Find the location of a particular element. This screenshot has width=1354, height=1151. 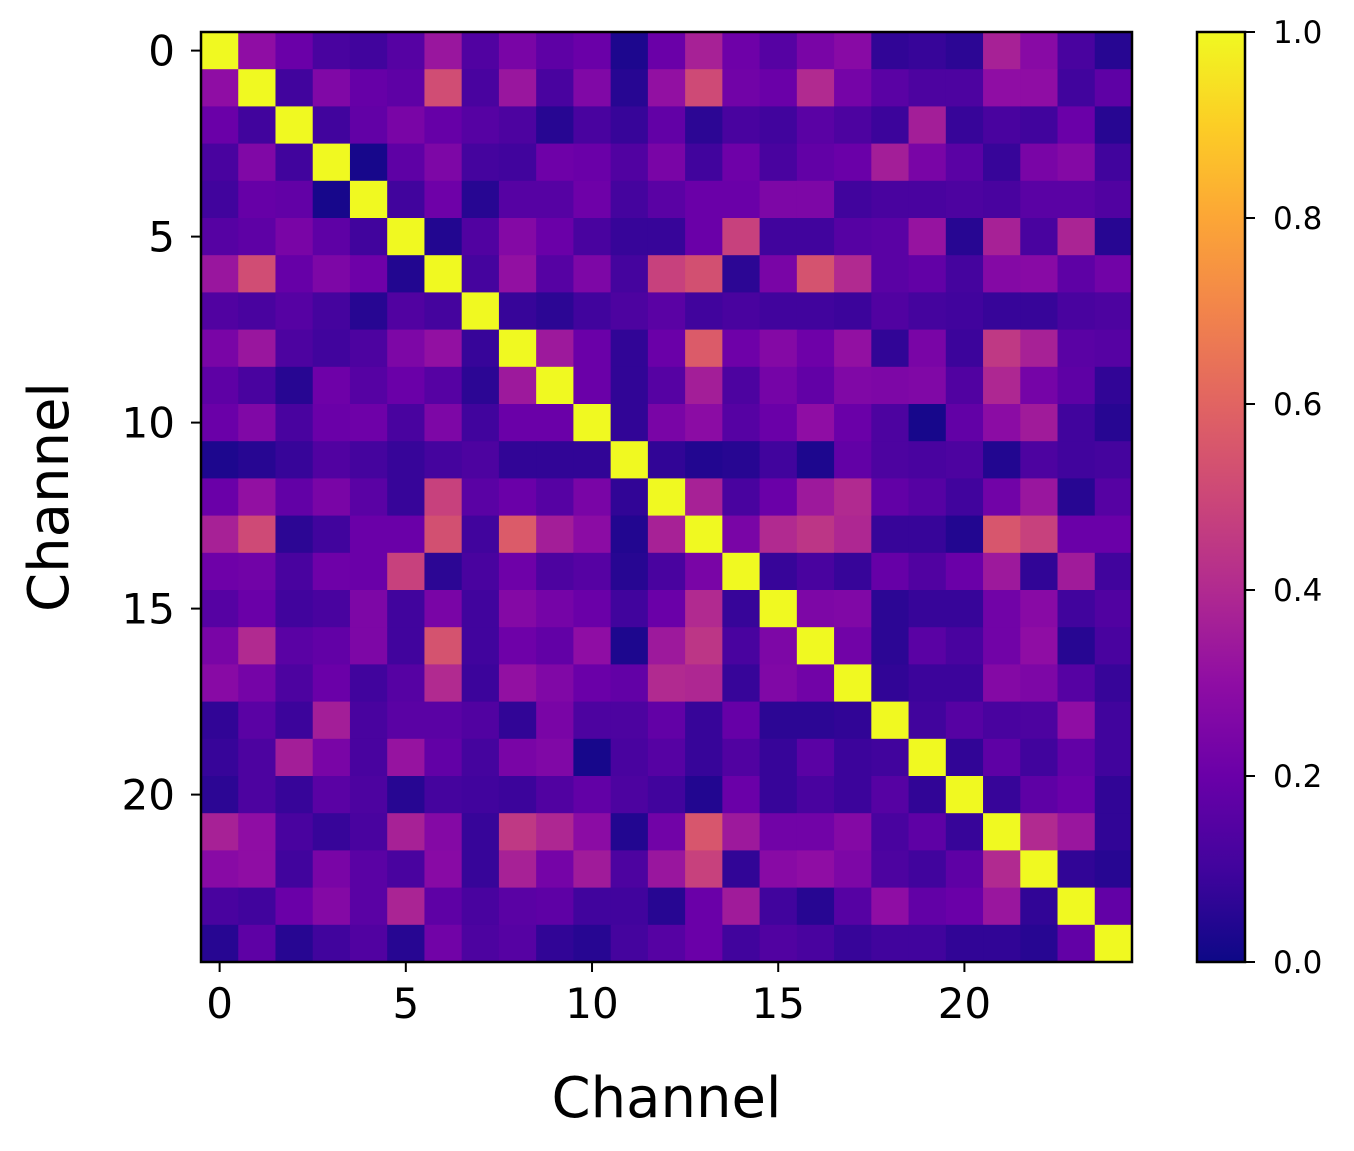

colorbar-tick-label: 0.2 is located at coordinates (1297, 777).